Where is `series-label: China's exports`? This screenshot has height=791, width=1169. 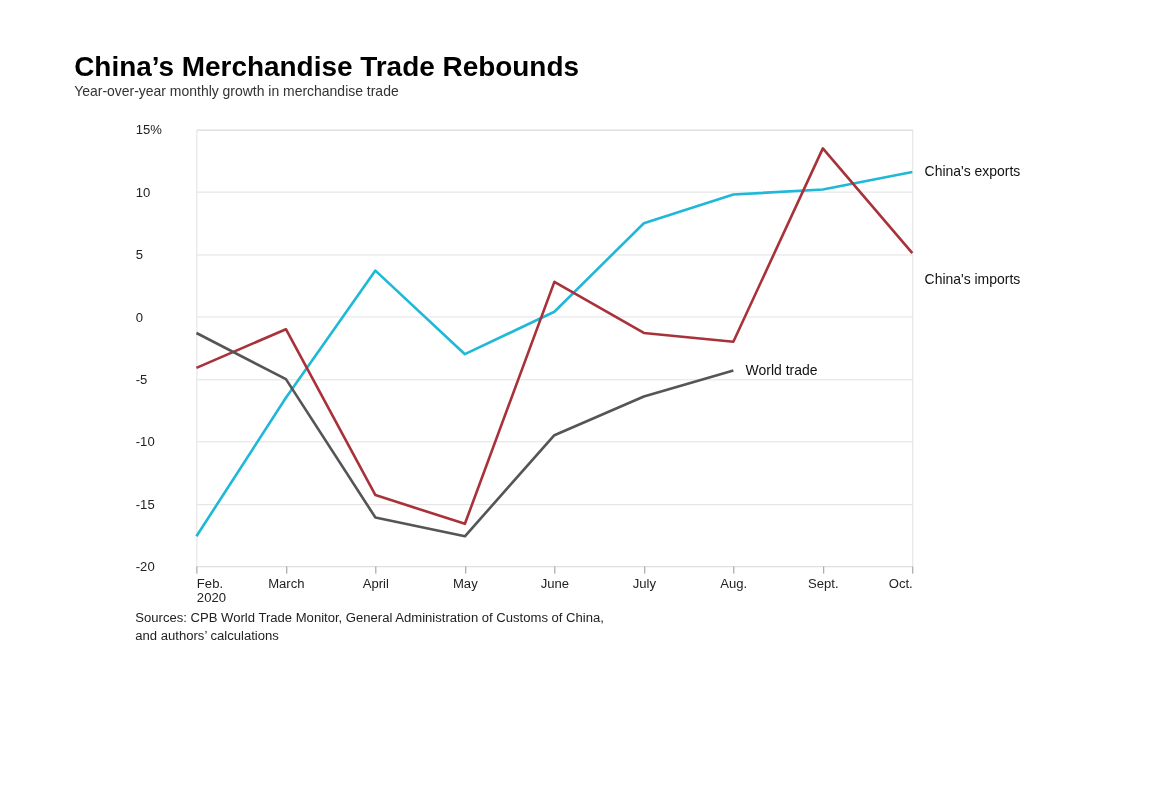
series-label: China's exports is located at coordinates (972, 171).